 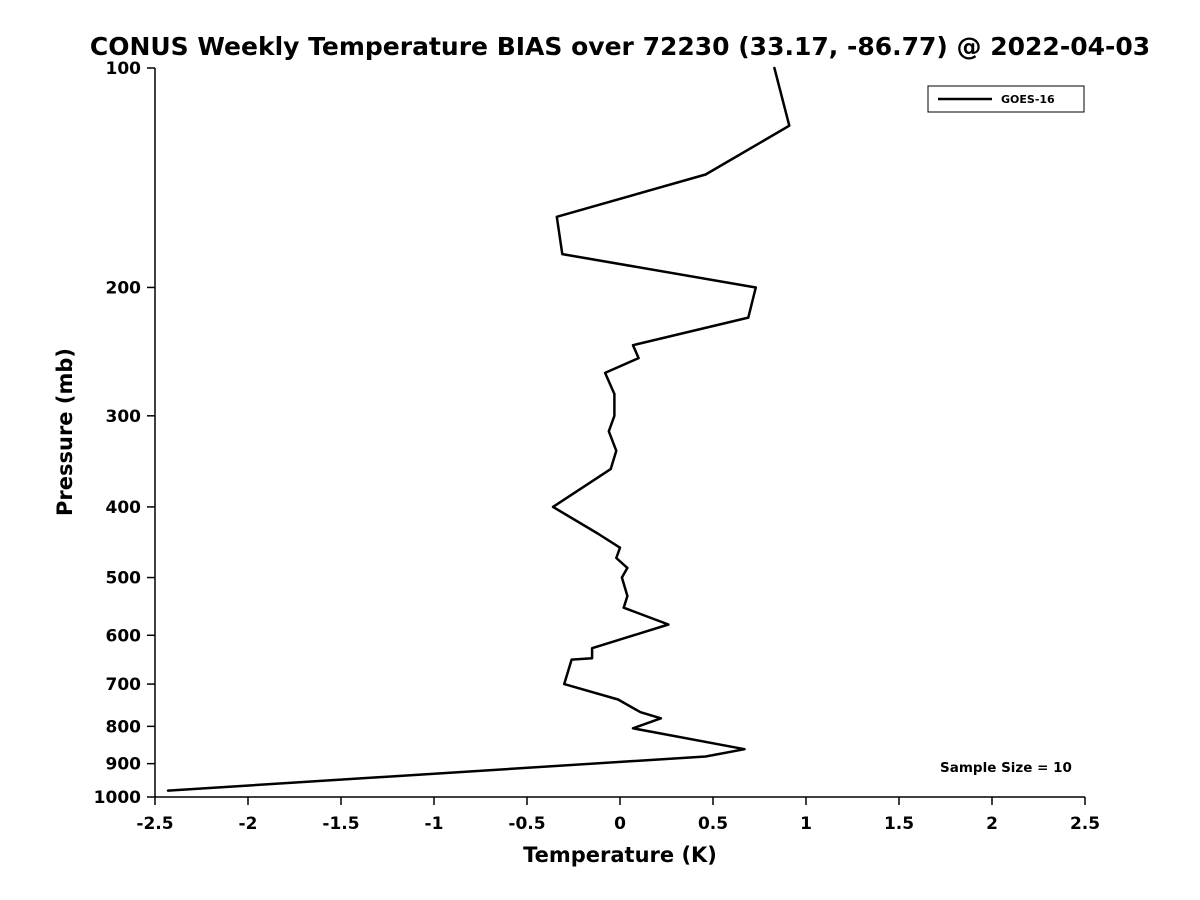 I want to click on x-tick-label: 2, so click(x=992, y=824).